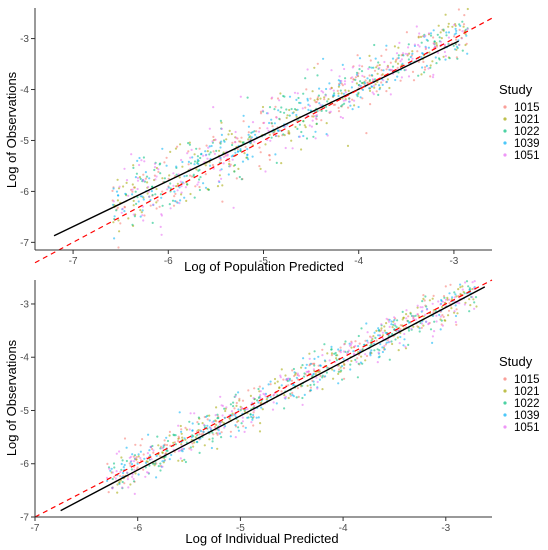 The height and width of the screenshot is (550, 548). I want to click on y-ticks-2: -7 -6 -5 -4 -3, so click(27, 411).